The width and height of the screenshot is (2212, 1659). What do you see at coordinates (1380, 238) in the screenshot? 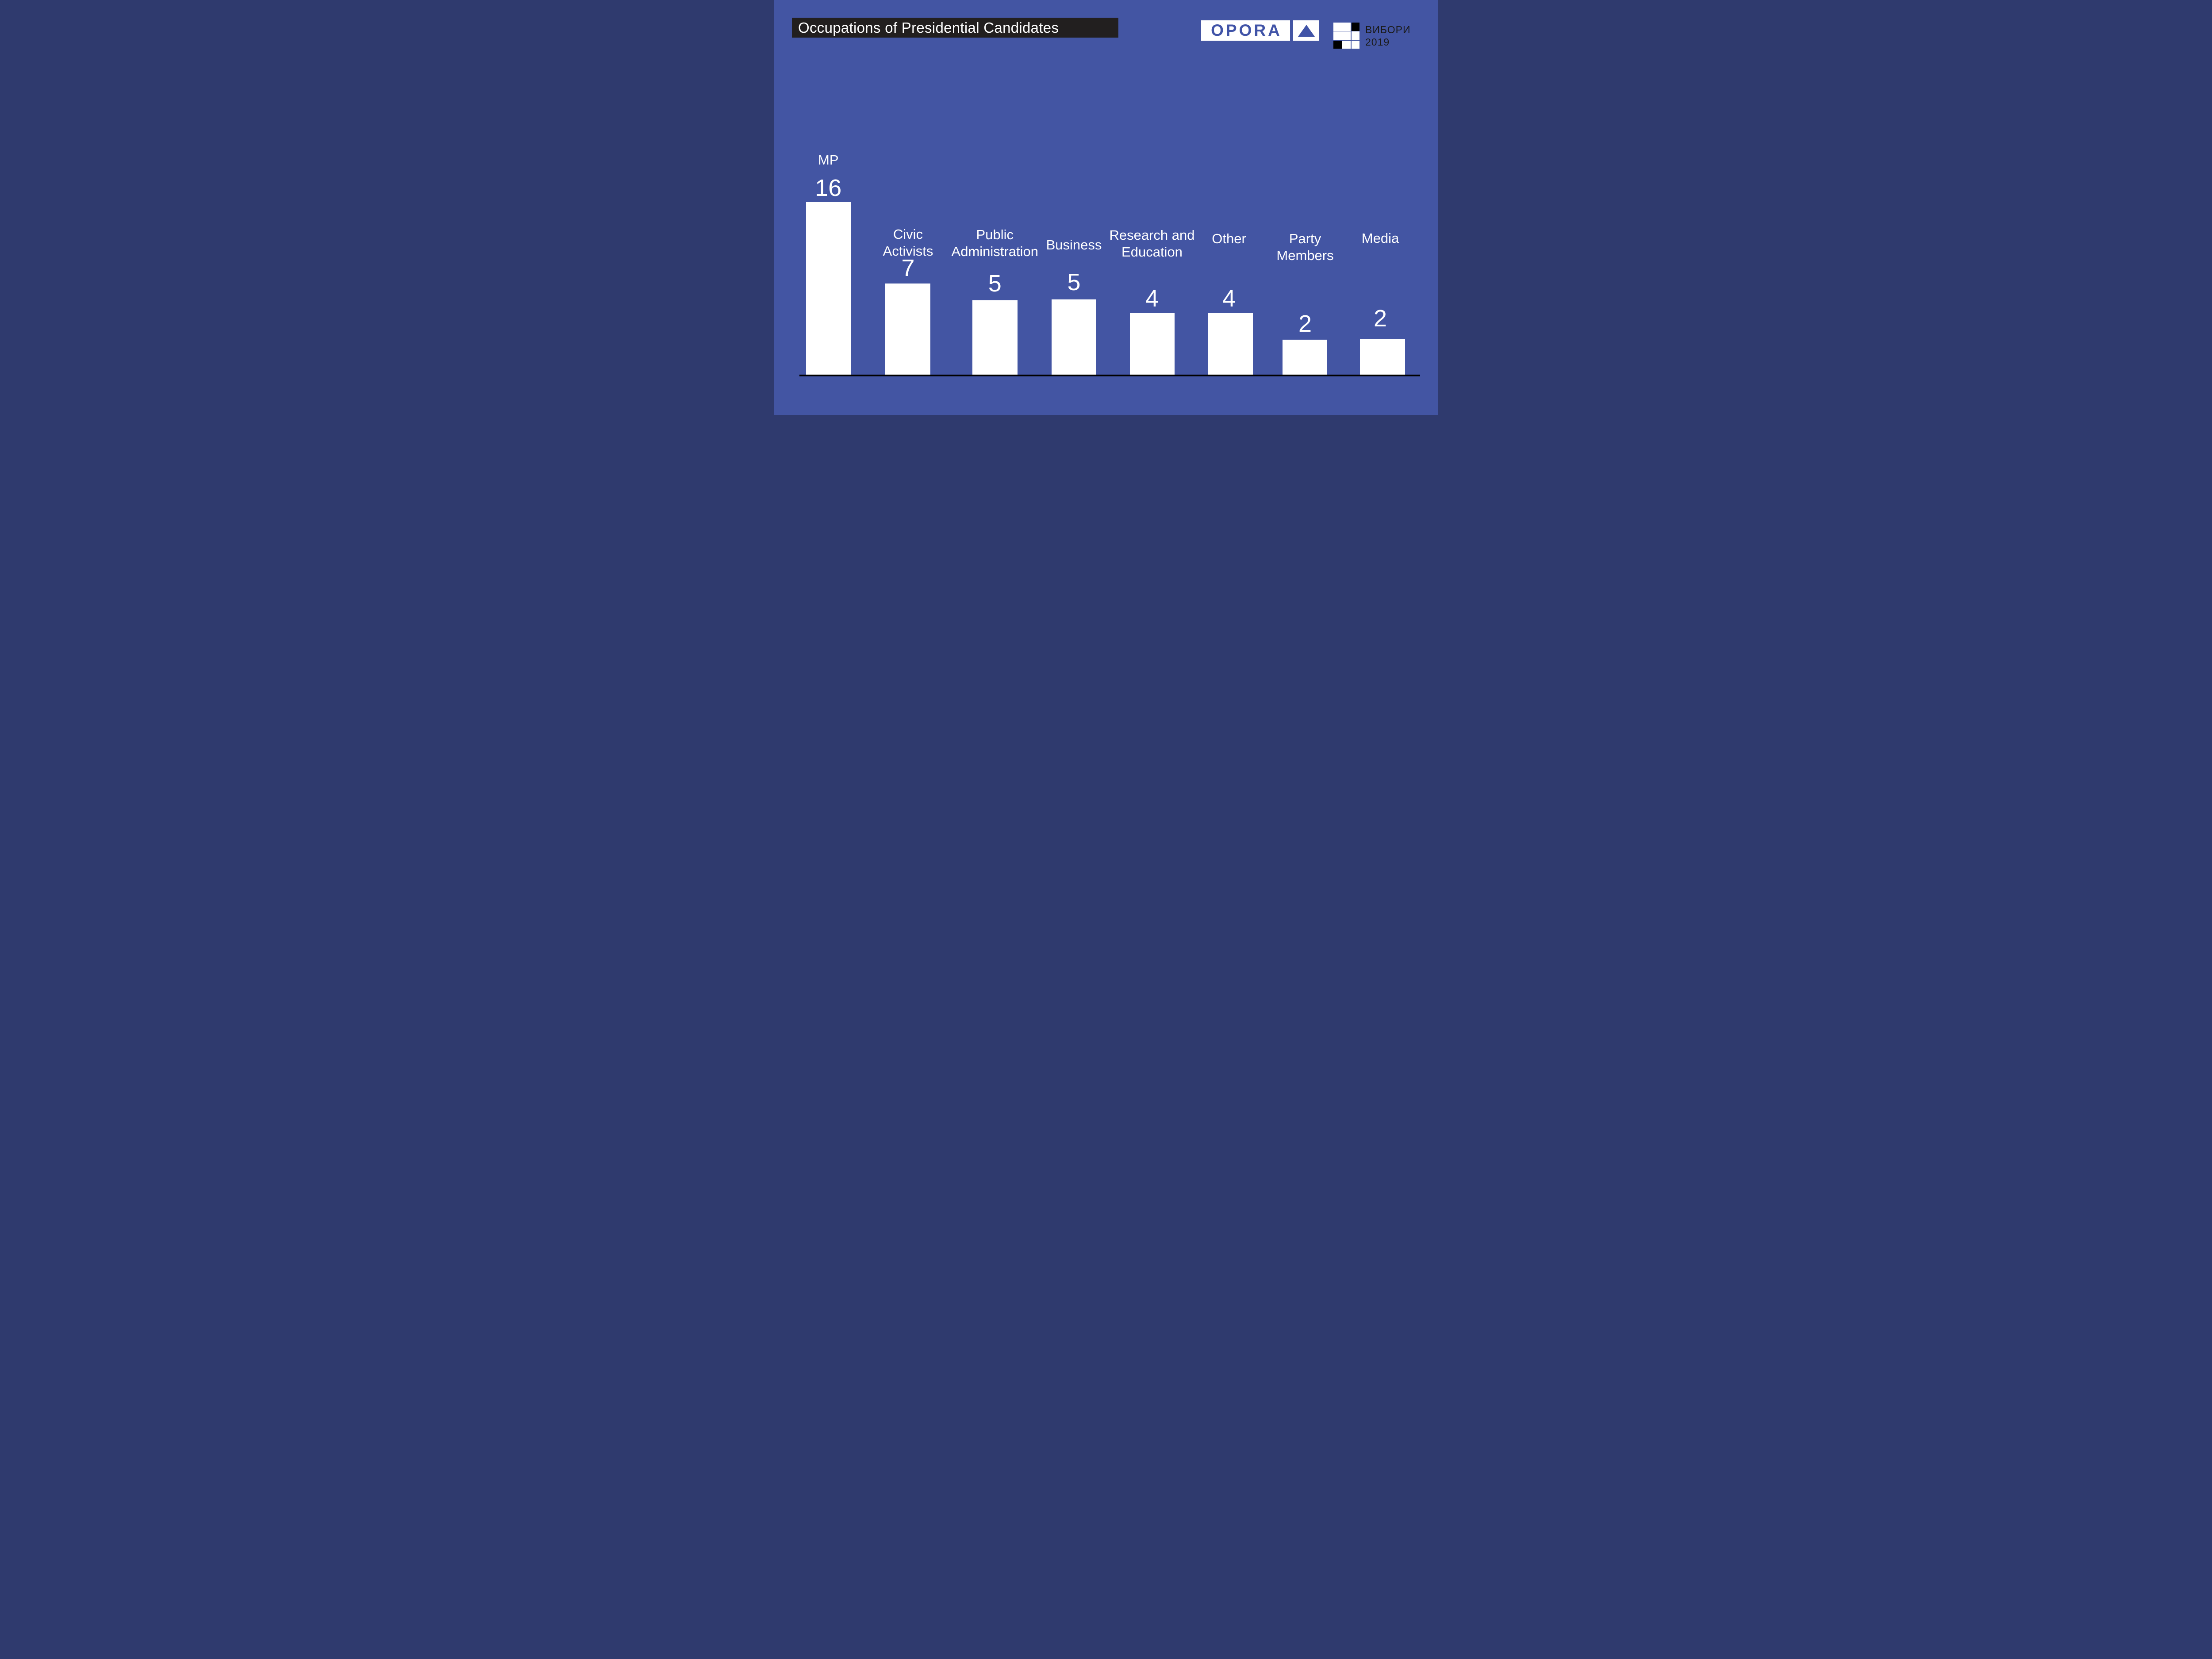
I see `category-label-media: Media` at bounding box center [1380, 238].